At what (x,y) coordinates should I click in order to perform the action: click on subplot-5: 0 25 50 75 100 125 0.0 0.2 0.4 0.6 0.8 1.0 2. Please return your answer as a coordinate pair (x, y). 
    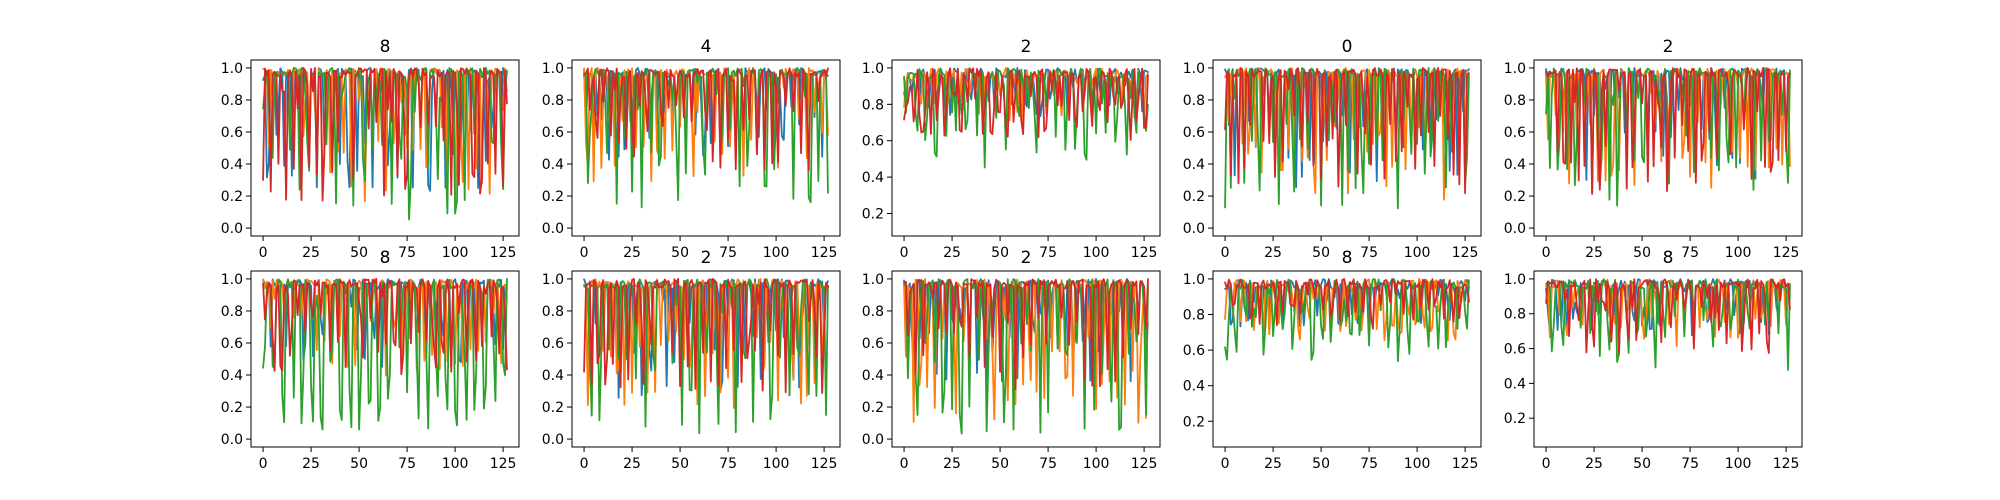
    Looking at the image, I should click on (1653, 149).